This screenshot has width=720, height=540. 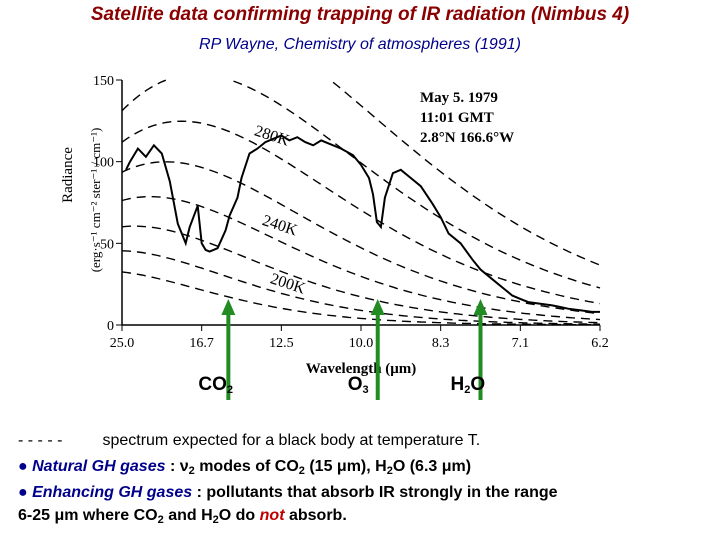 I want to click on date-annotation: May 5. 1979, so click(x=459, y=98).